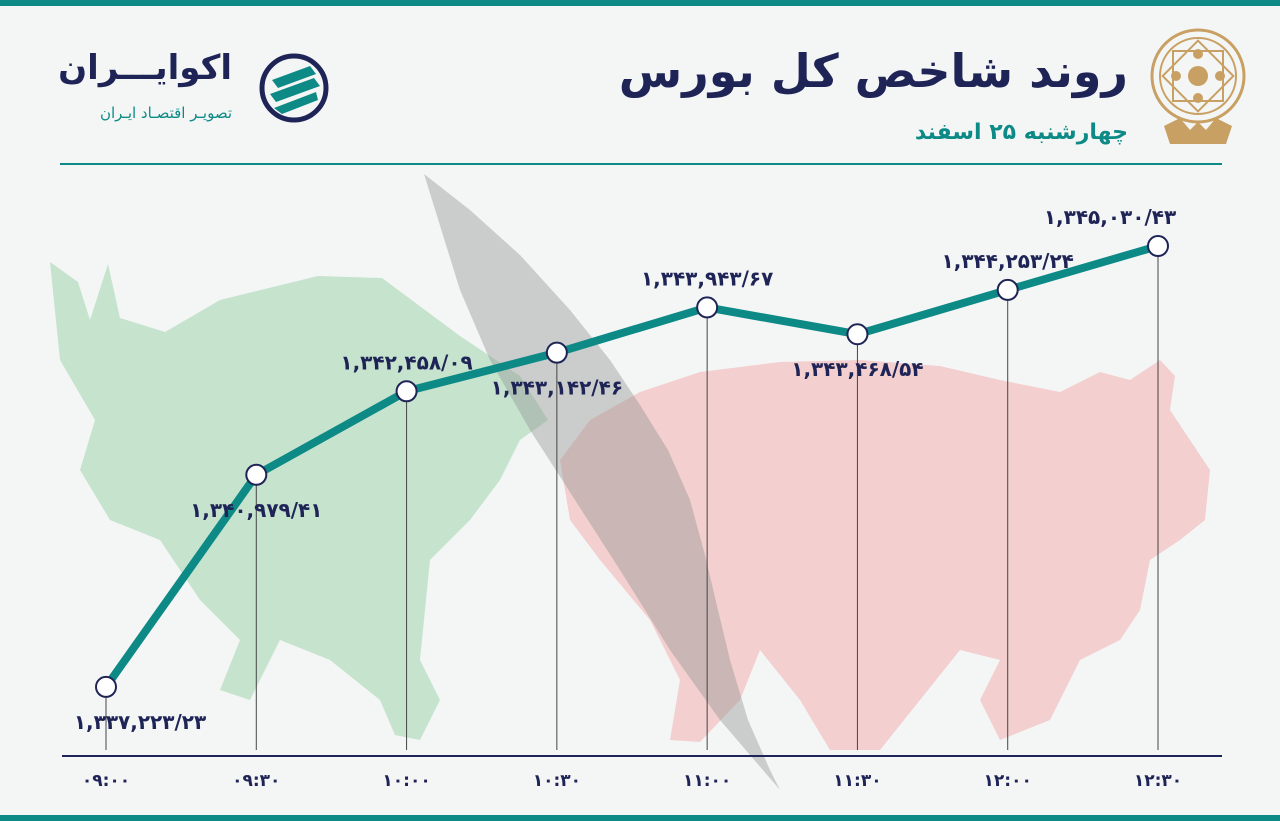 This screenshot has height=821, width=1280. I want to click on stock-exchange-seal-icon, so click(1198, 86).